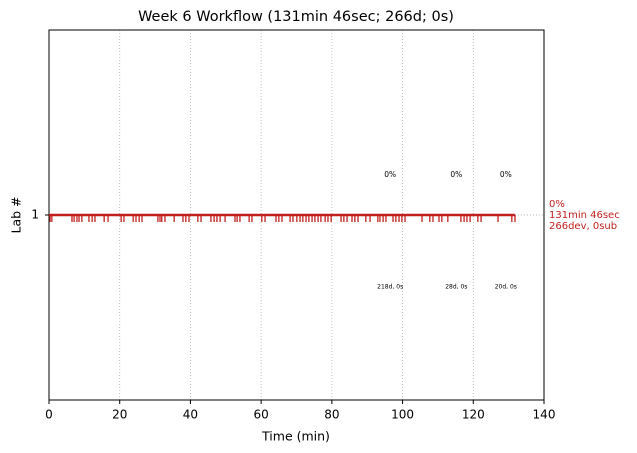  I want to click on x-tick-label: 80, so click(331, 415).